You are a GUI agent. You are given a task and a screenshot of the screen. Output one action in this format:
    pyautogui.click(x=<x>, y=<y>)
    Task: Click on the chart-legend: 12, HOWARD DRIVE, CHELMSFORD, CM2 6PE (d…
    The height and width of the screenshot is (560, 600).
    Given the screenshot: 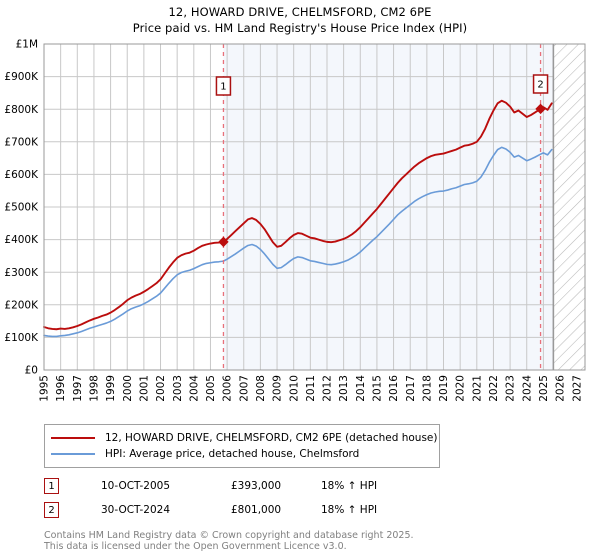 What is the action you would take?
    pyautogui.click(x=242, y=446)
    